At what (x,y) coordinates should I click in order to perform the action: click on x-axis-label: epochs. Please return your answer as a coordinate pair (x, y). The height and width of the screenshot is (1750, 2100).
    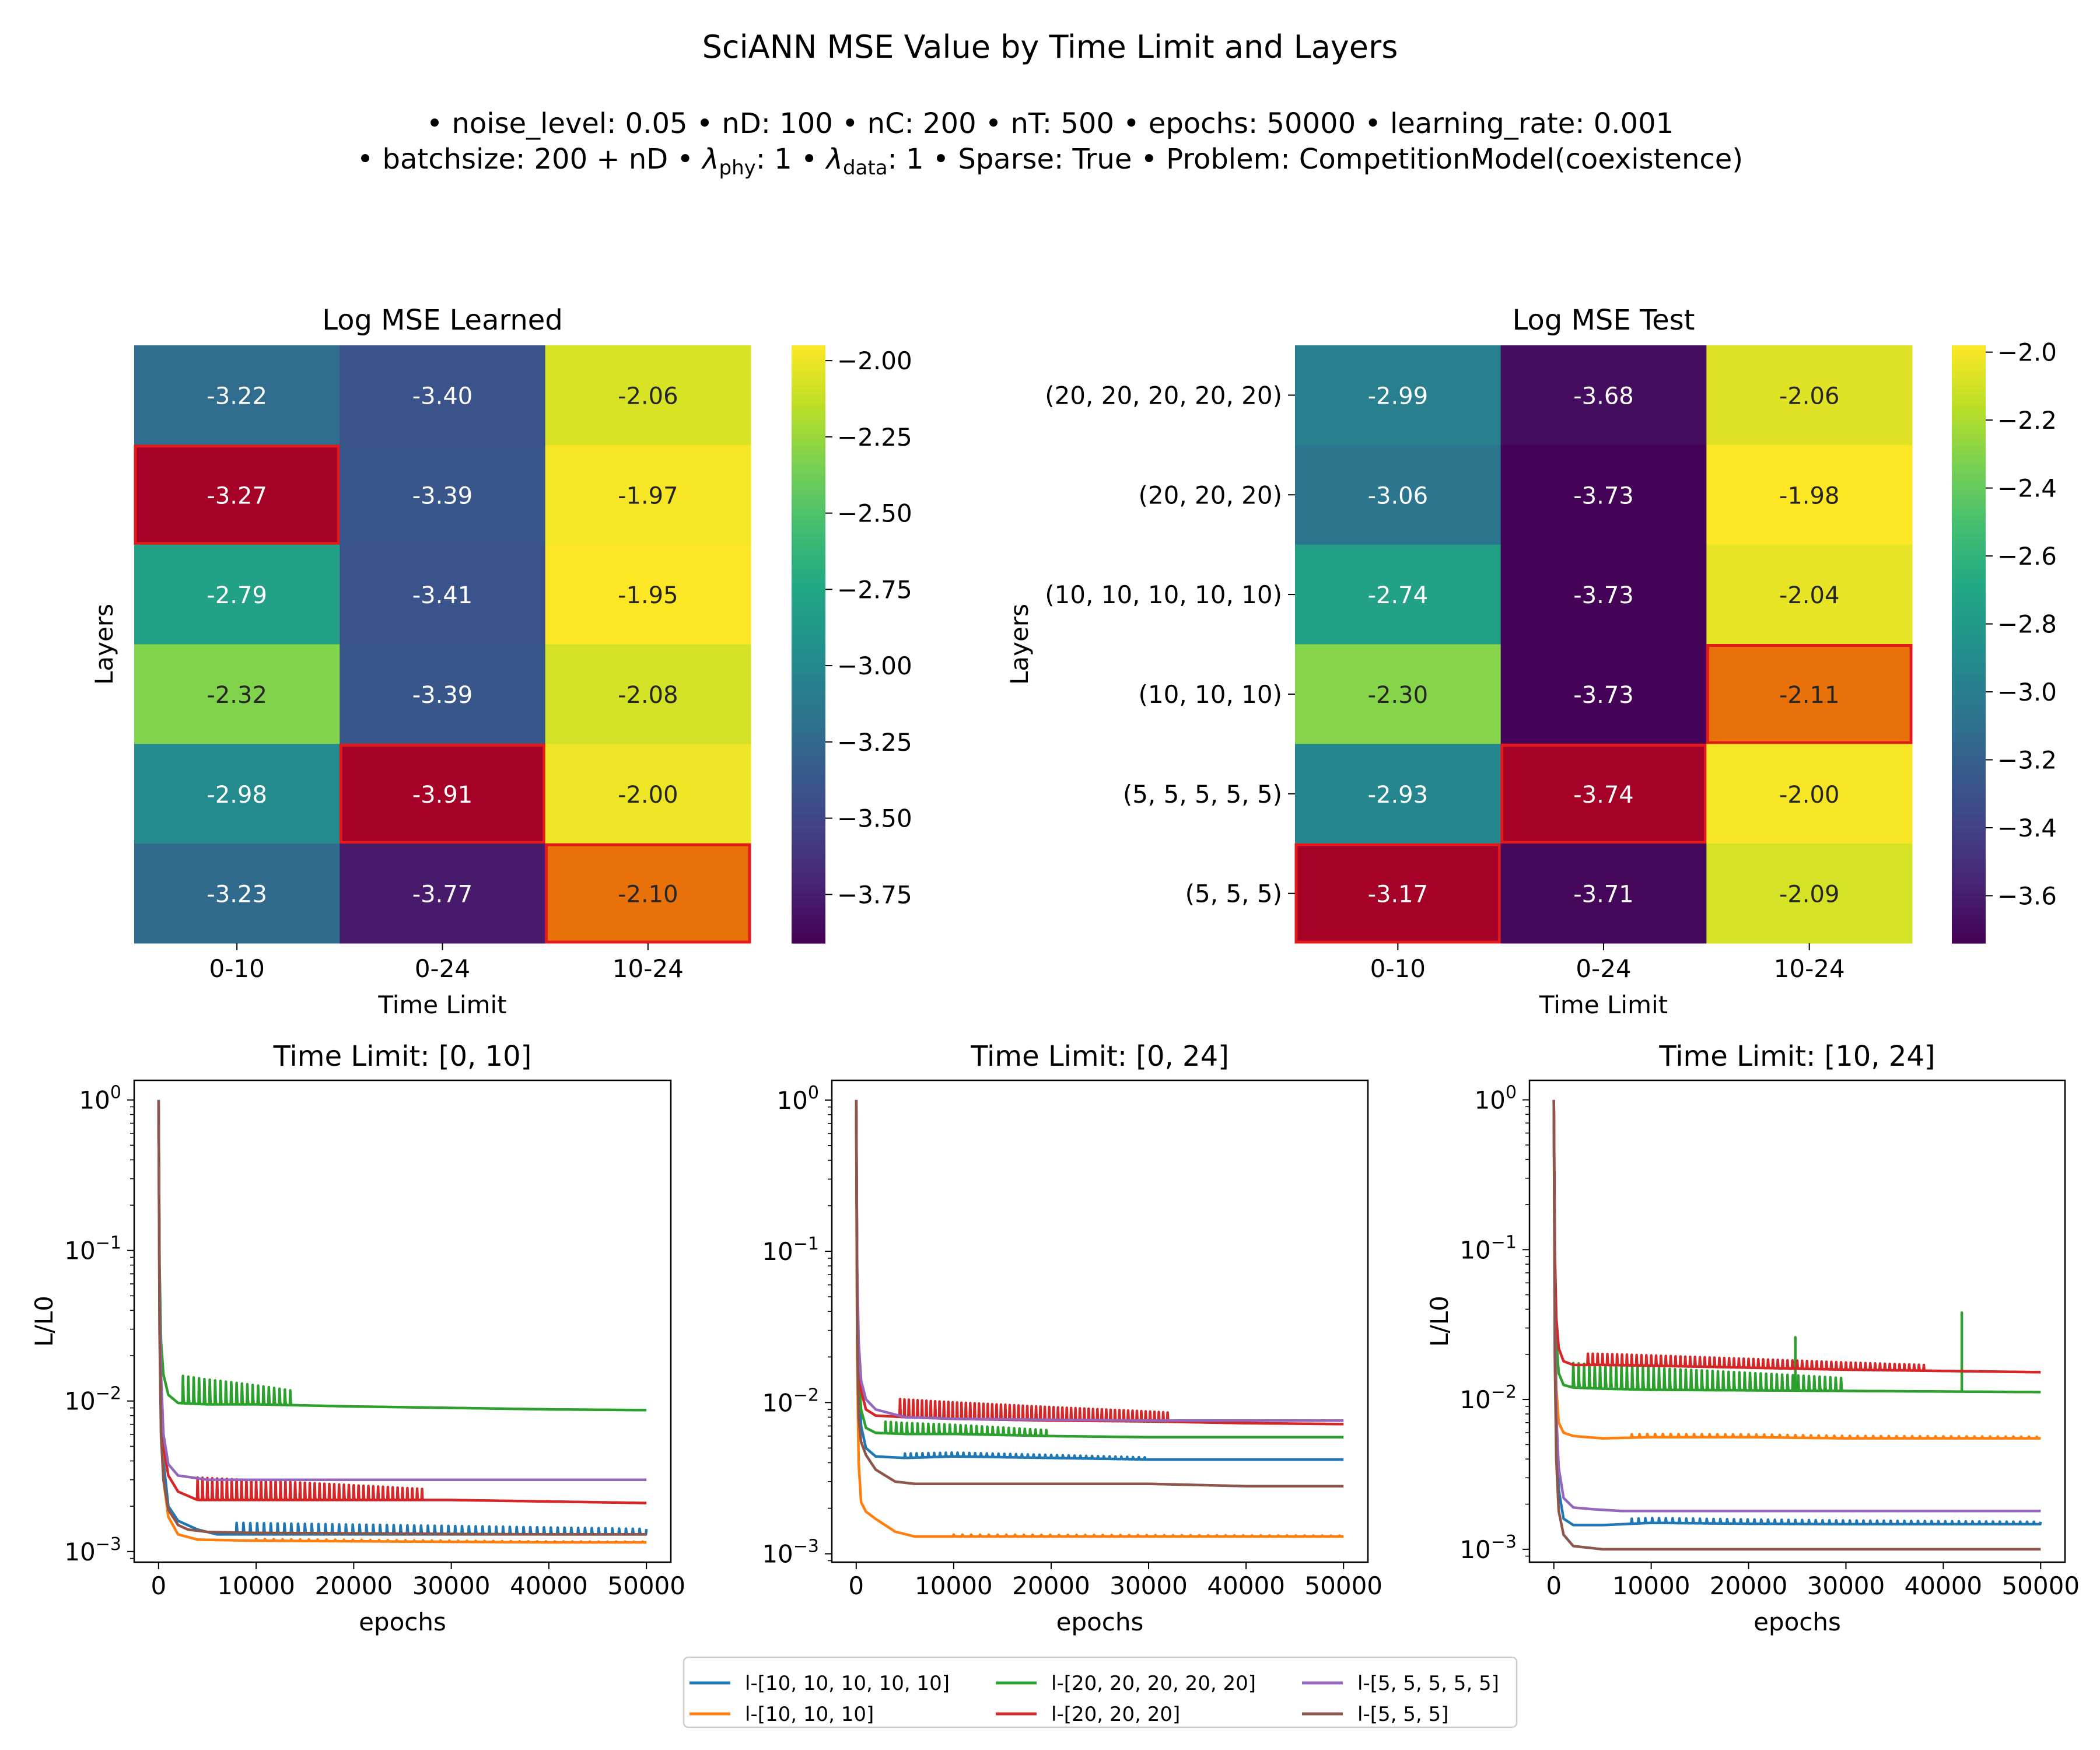
    Looking at the image, I should click on (402, 1622).